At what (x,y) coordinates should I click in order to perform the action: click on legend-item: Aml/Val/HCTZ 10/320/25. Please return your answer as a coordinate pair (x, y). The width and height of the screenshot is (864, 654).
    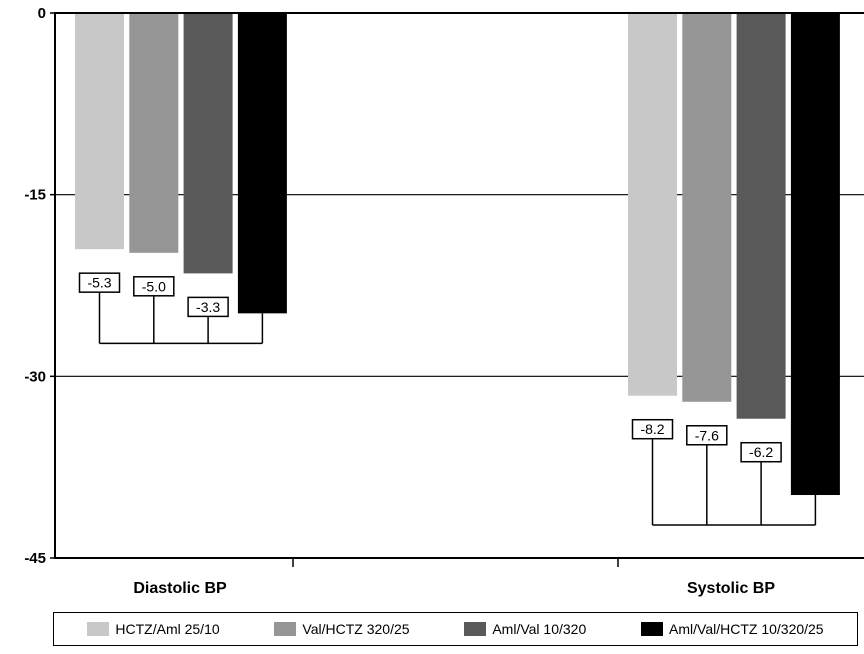
    Looking at the image, I should click on (732, 629).